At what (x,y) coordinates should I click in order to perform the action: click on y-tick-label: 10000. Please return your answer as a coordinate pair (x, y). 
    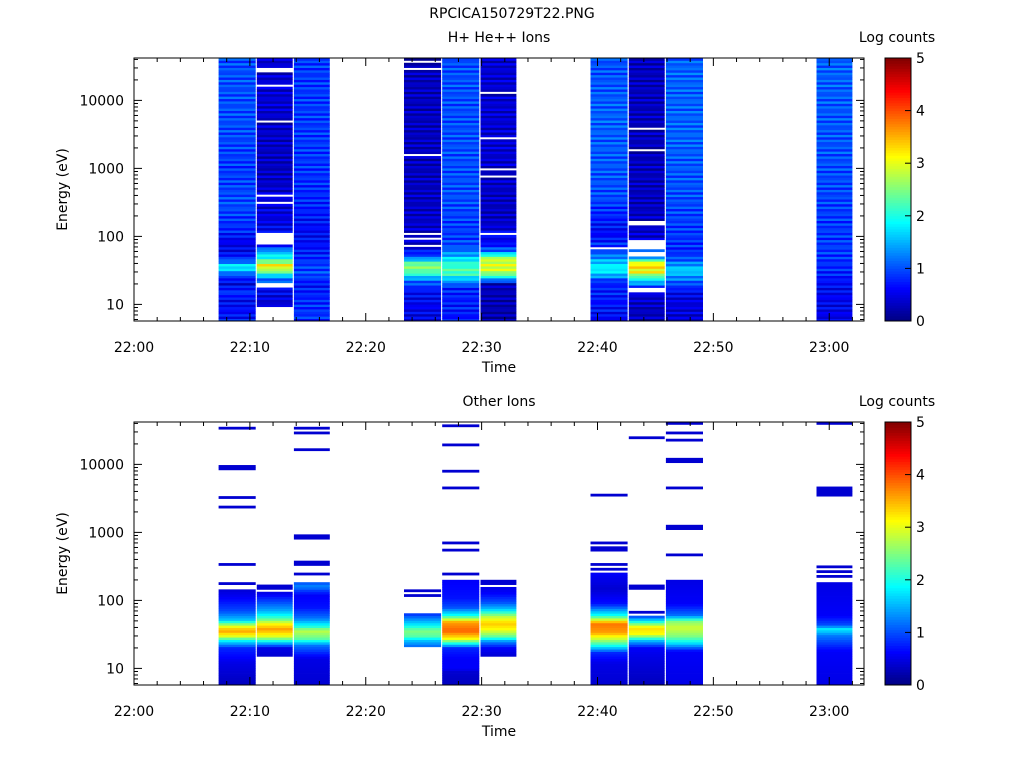
    Looking at the image, I should click on (101, 101).